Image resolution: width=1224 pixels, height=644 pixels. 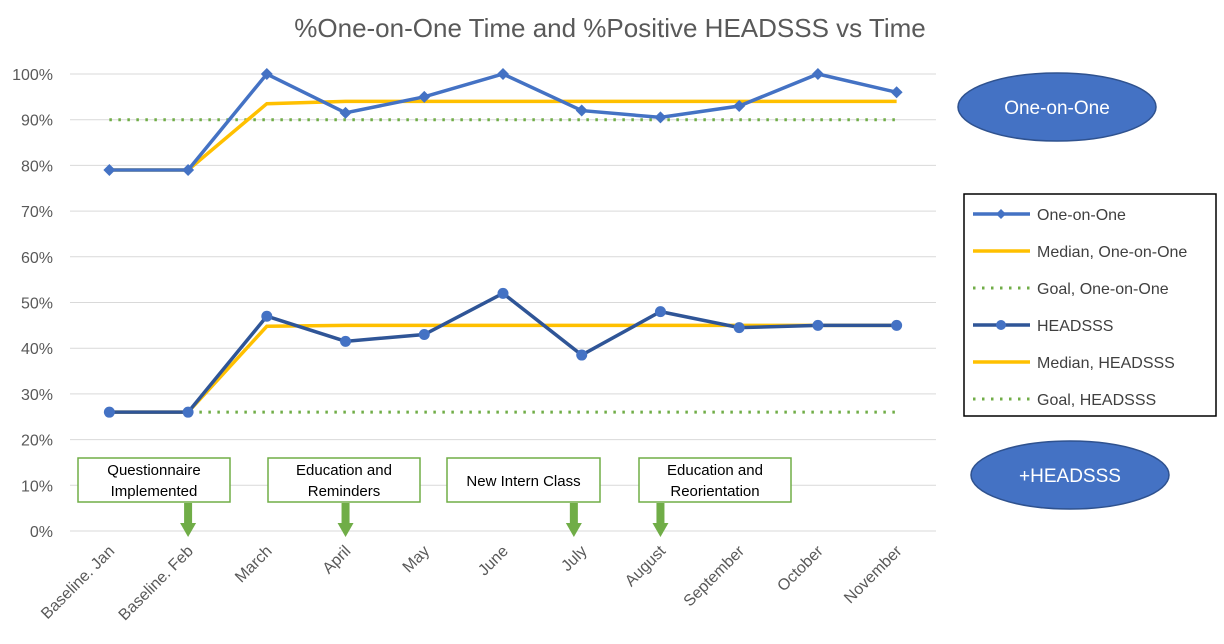 I want to click on series-callout: One-on-One, so click(x=1057, y=107).